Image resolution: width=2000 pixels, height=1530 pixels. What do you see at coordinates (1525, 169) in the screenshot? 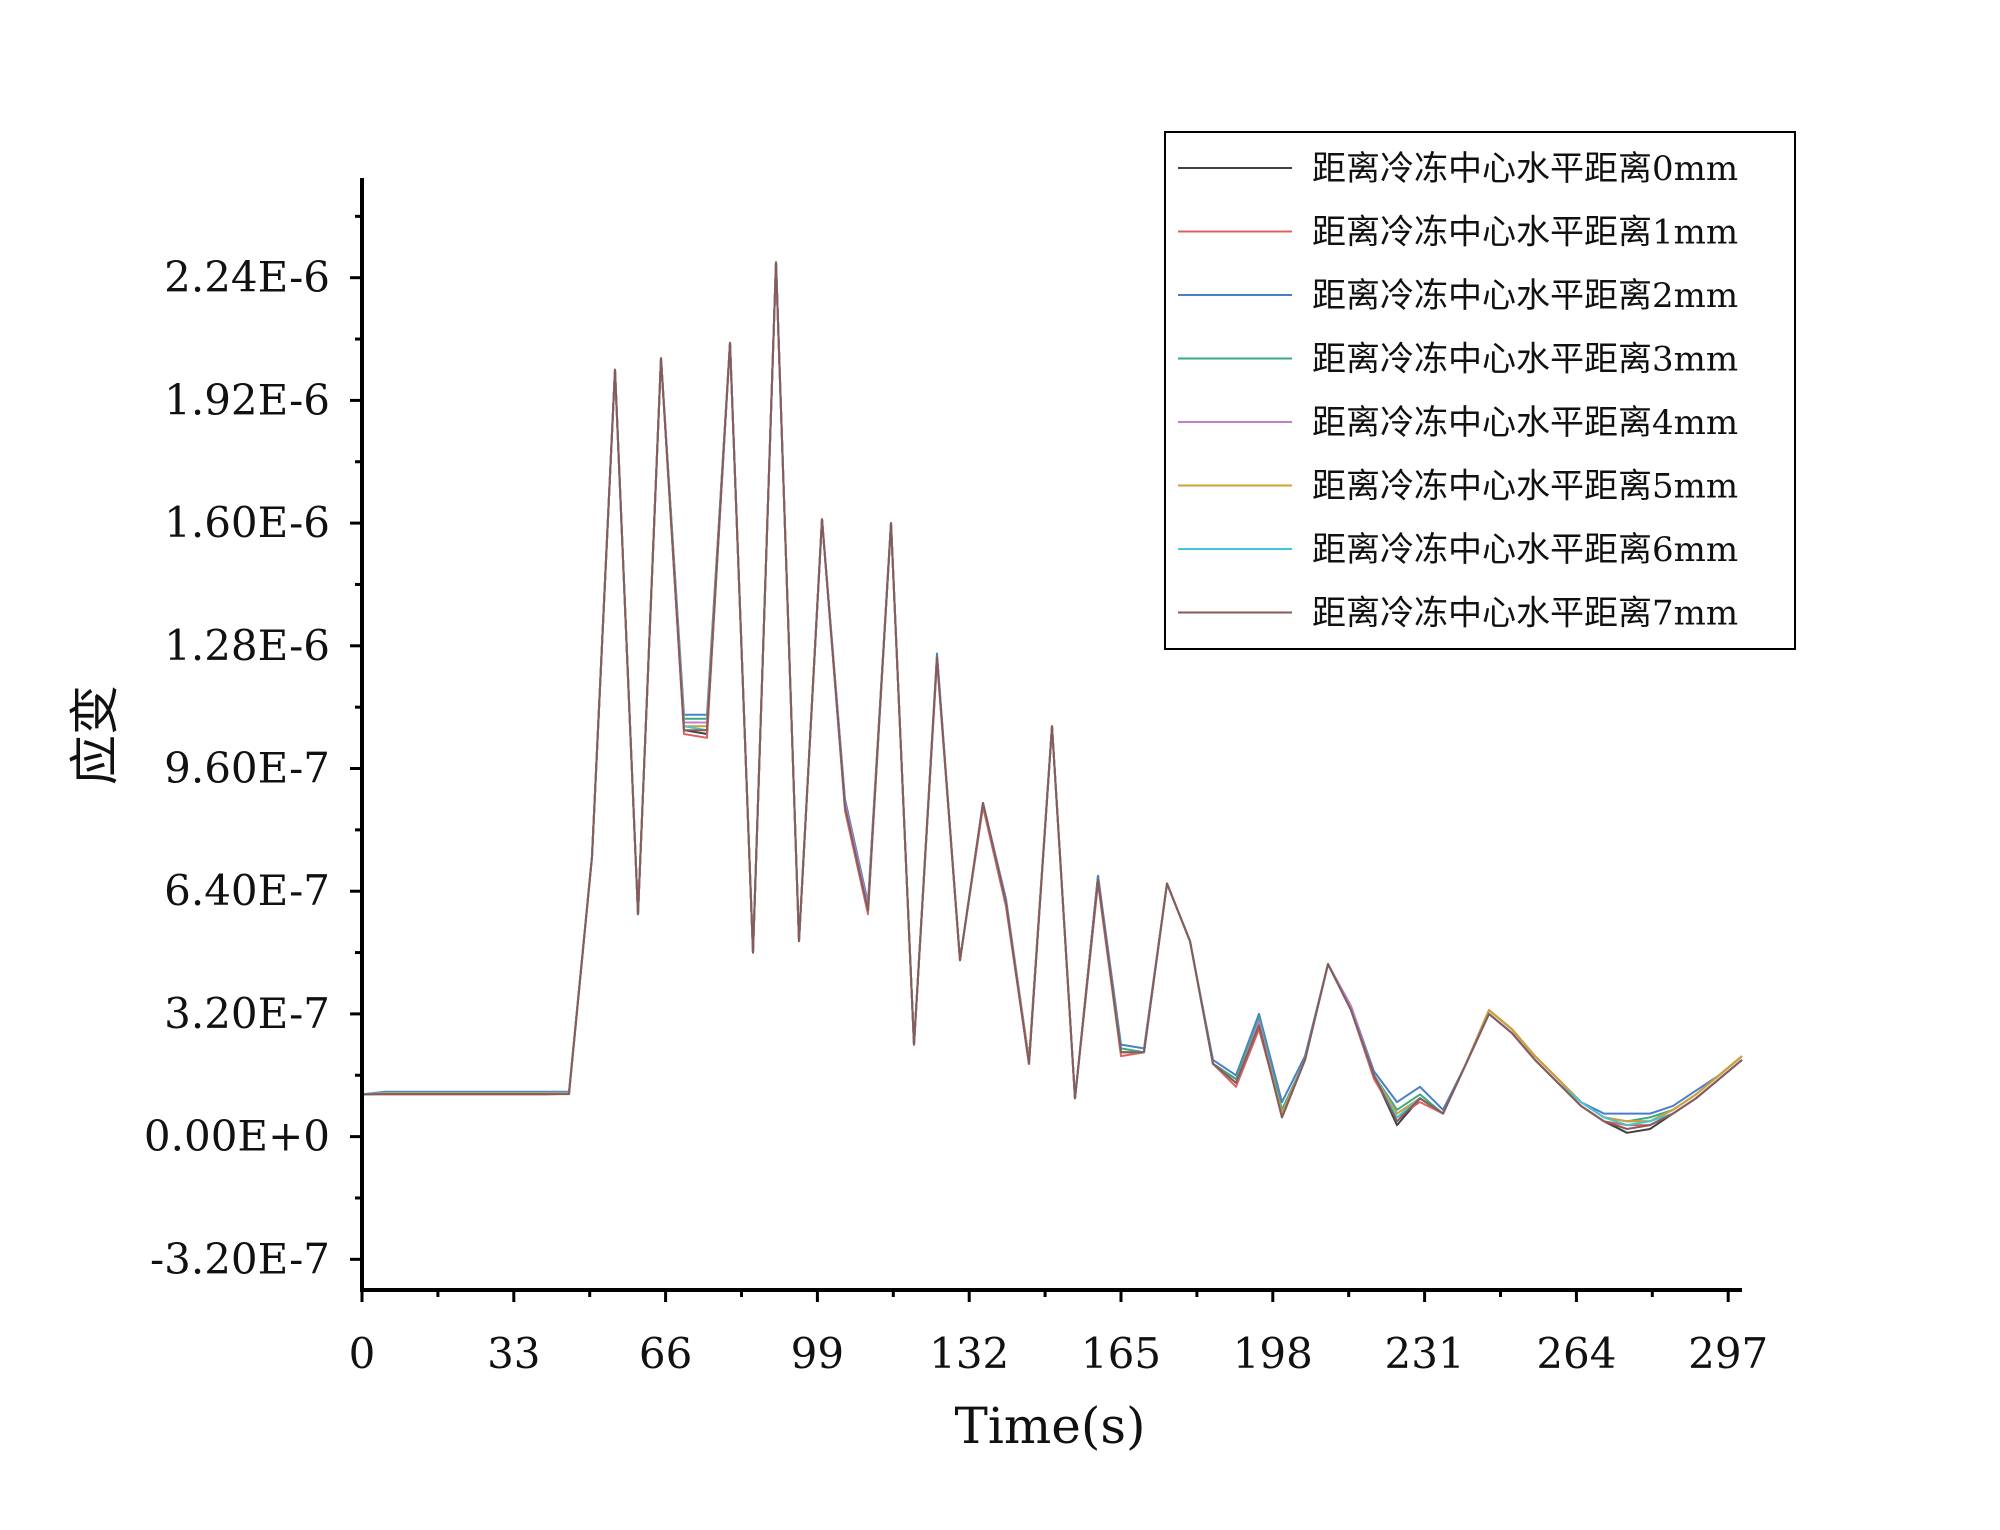
I see `legend-label: 距离冷冻中心水平距离0mm` at bounding box center [1525, 169].